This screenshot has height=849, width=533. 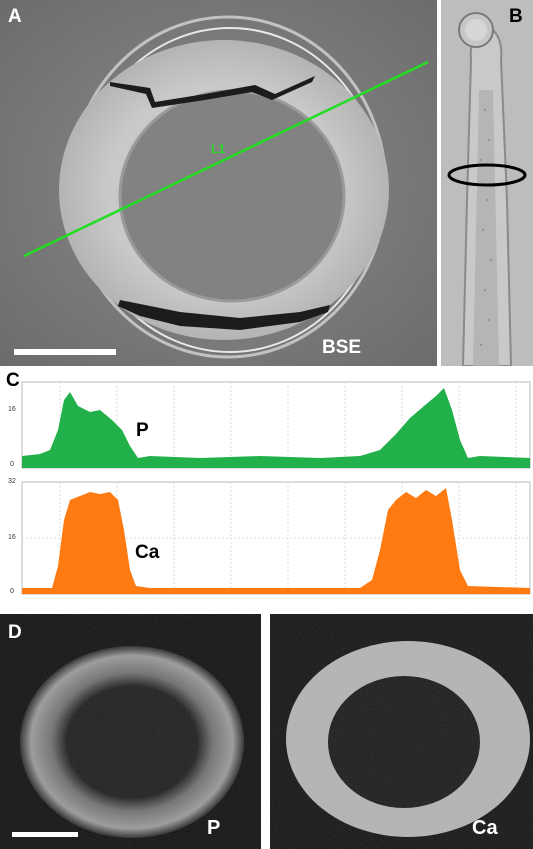 What do you see at coordinates (15, 16) in the screenshot?
I see `panel-label-a: A` at bounding box center [15, 16].